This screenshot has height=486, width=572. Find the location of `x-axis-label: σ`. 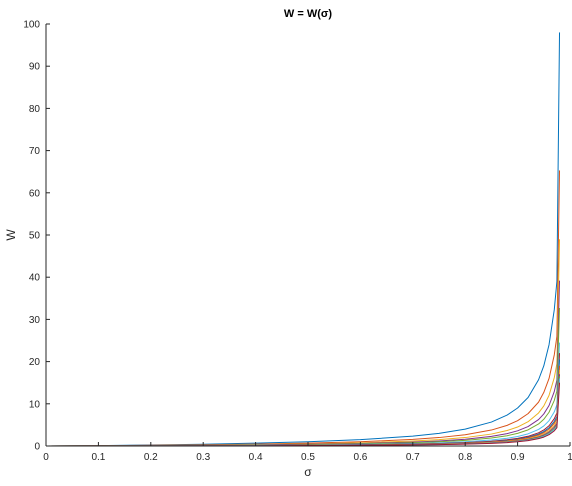

x-axis-label: σ is located at coordinates (308, 472).